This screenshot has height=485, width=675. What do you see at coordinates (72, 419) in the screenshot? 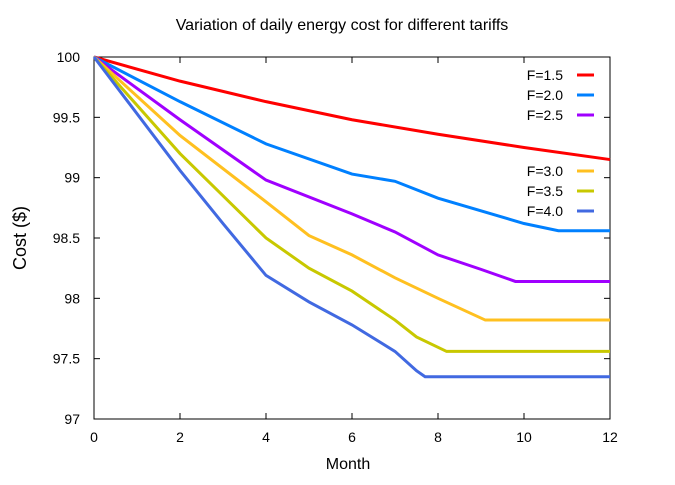
I see `y-tick-label: 97` at bounding box center [72, 419].